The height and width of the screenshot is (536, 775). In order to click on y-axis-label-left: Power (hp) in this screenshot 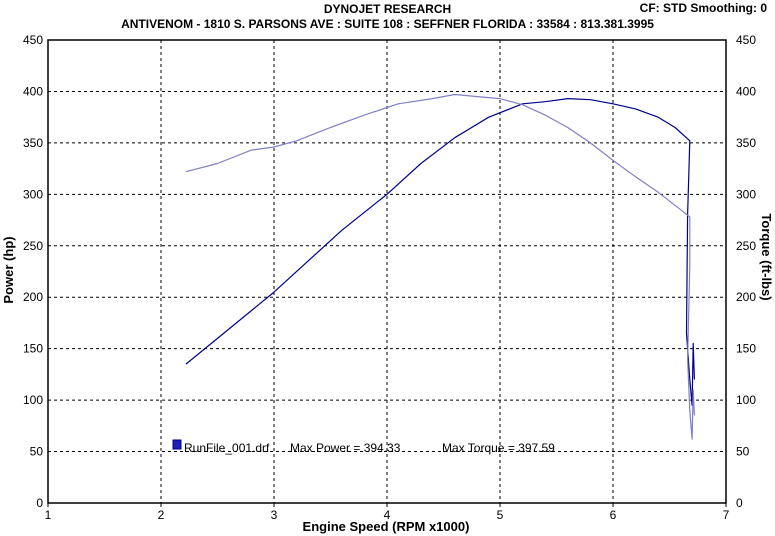, I will do `click(8, 269)`.